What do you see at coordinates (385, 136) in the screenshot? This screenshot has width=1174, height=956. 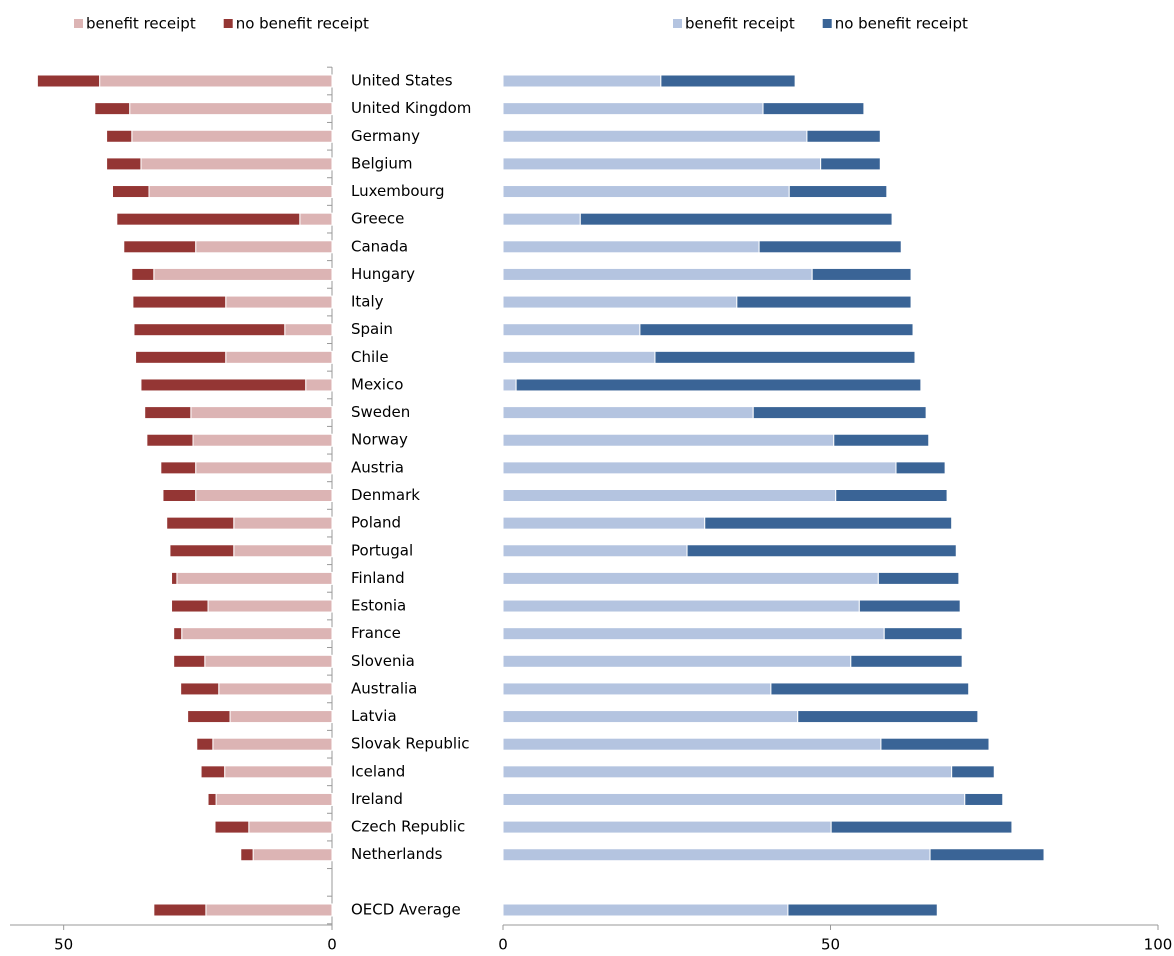 I see `category-label: Germany` at bounding box center [385, 136].